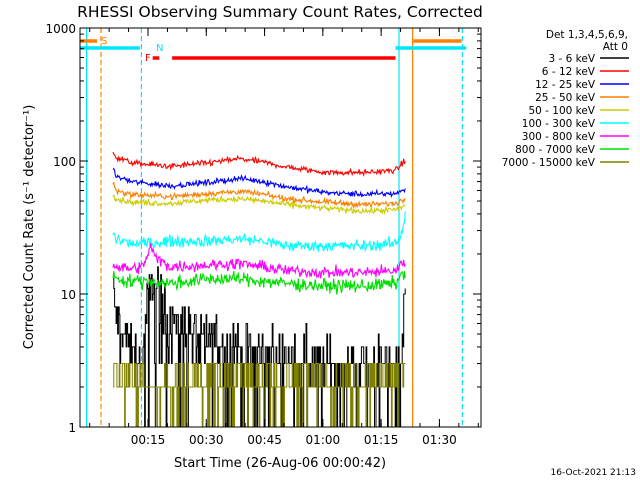  I want to click on legend-label: 12 - 25 keV, so click(565, 85).